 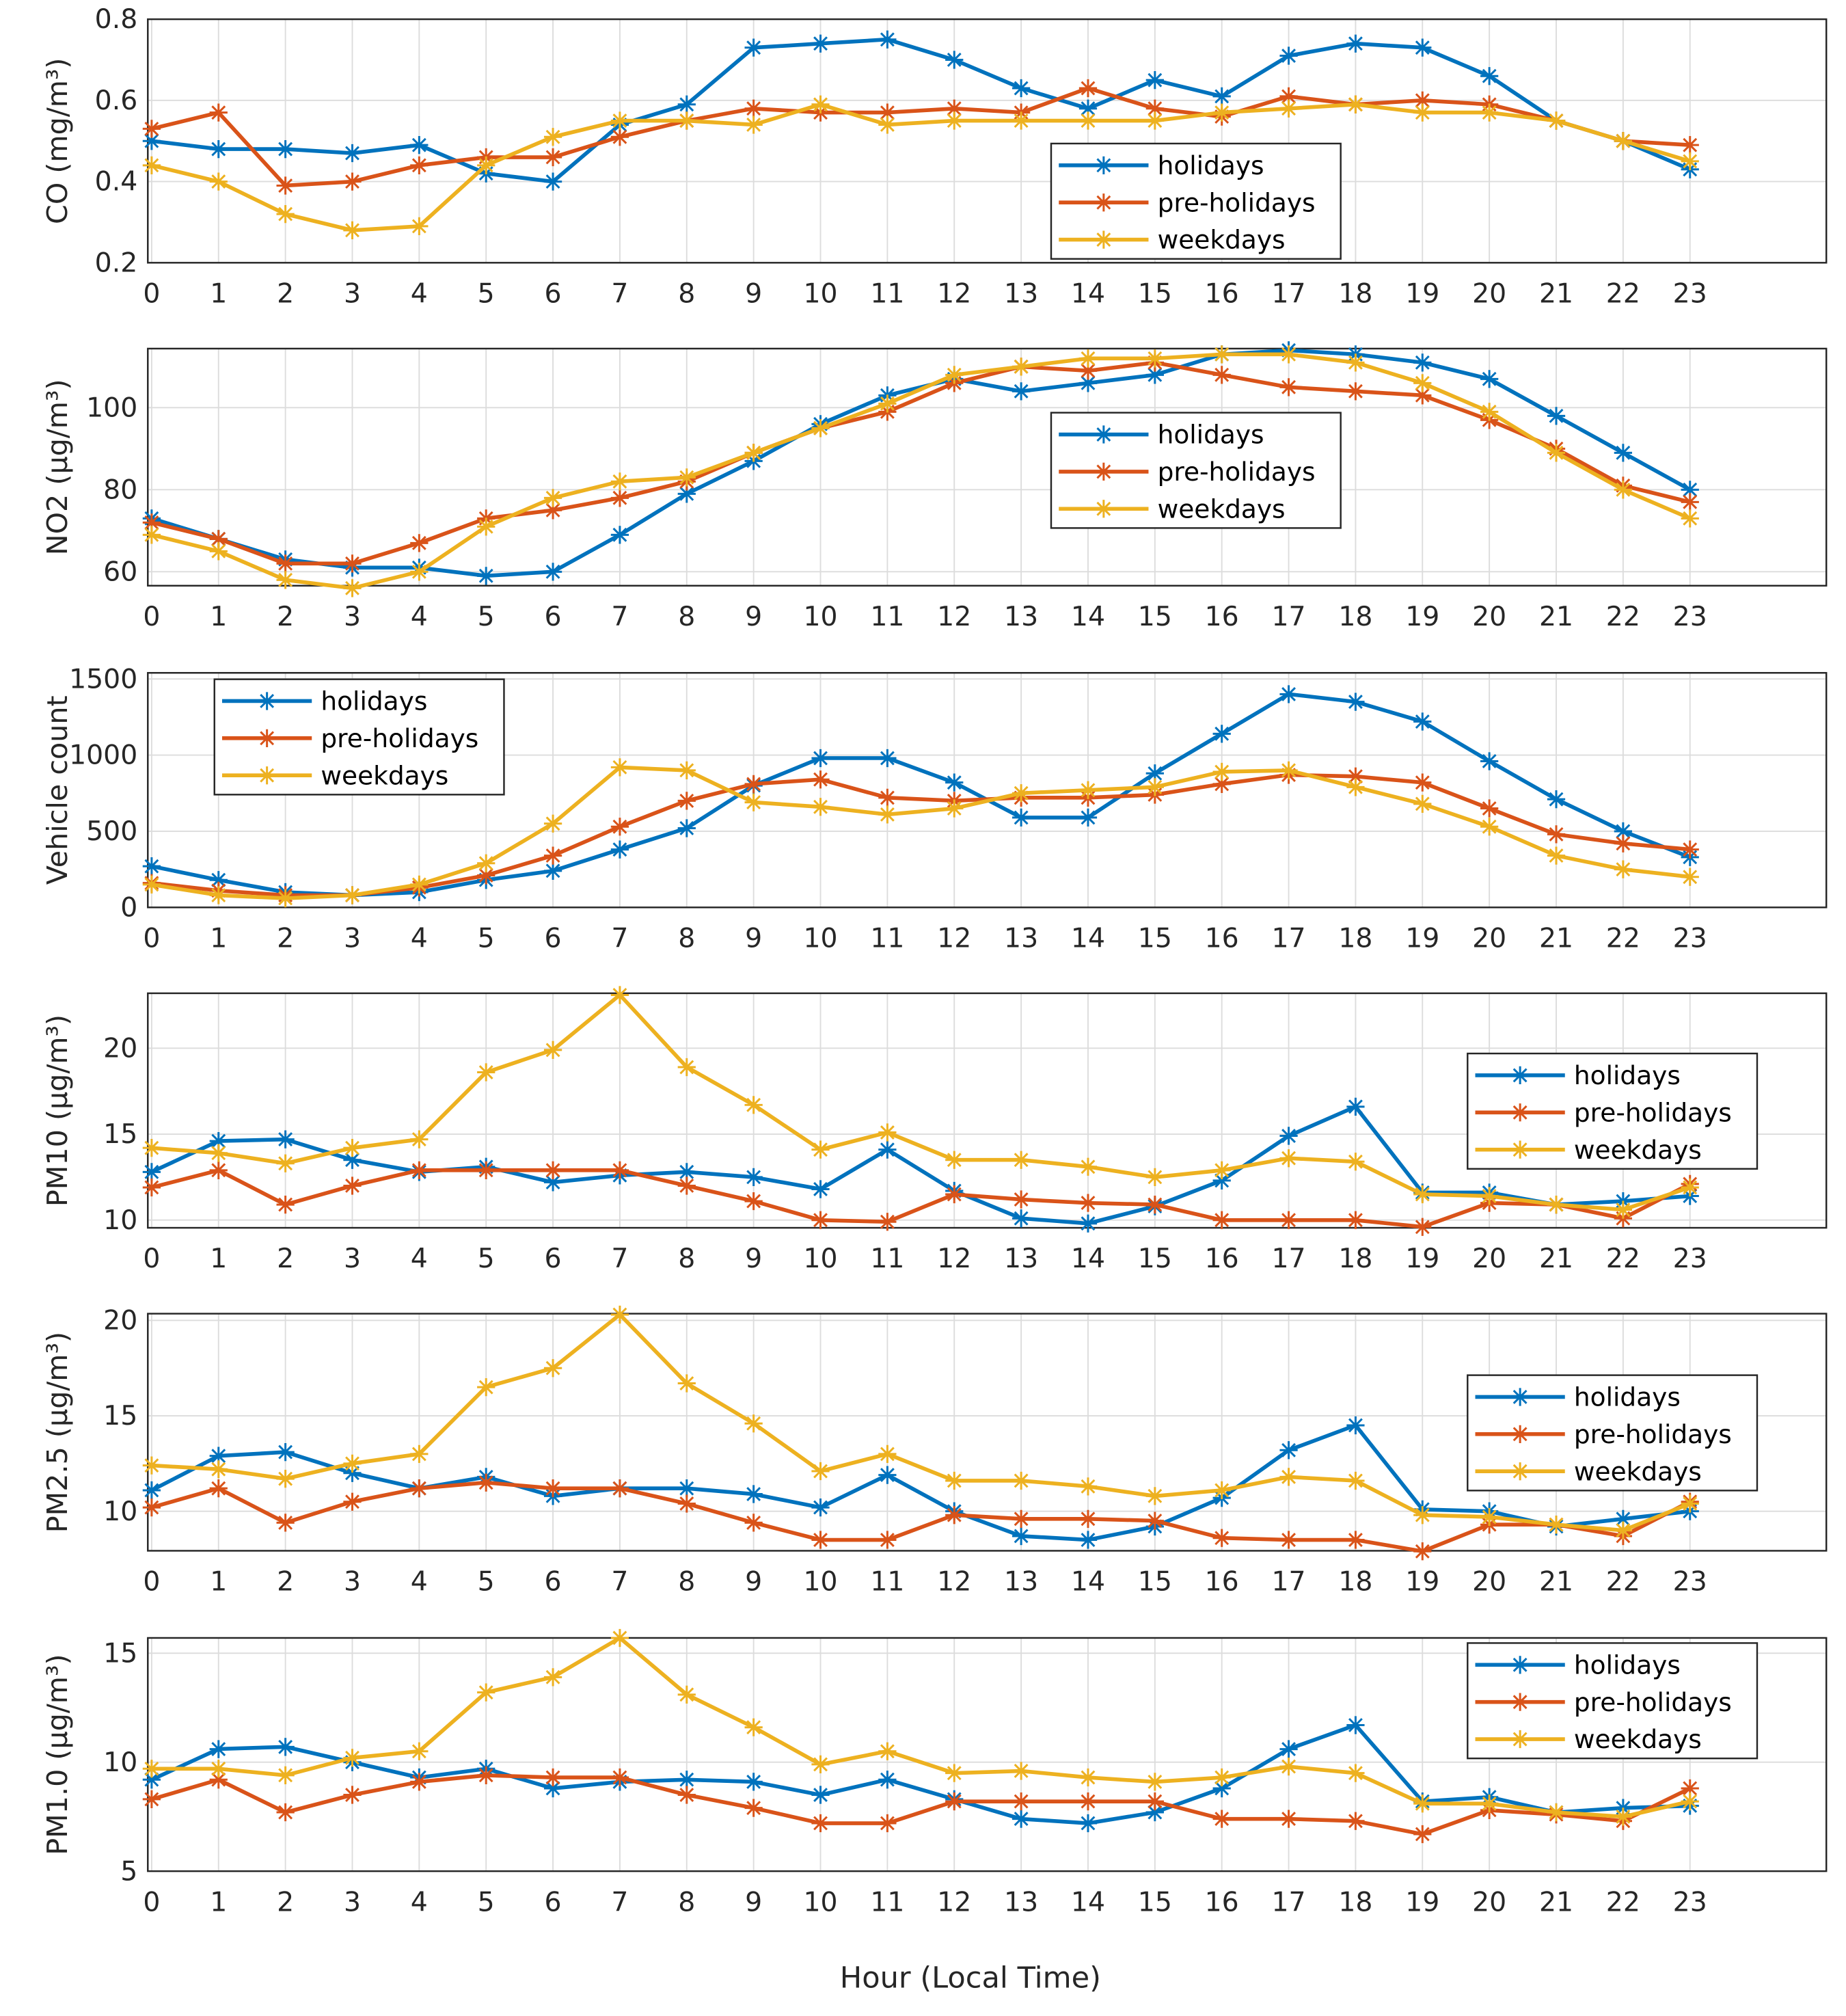 What do you see at coordinates (1690, 1582) in the screenshot?
I see `x-tick-label: 23` at bounding box center [1690, 1582].